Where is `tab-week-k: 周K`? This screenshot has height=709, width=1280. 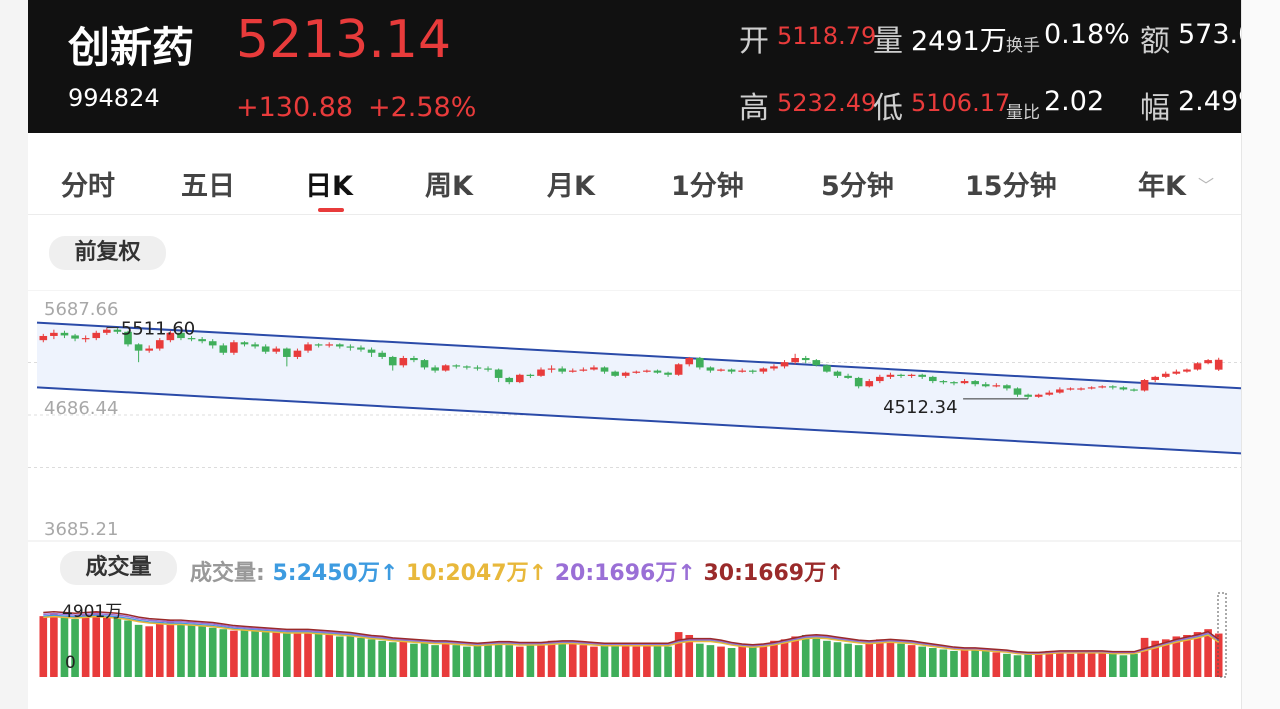 tab-week-k: 周K is located at coordinates (449, 186).